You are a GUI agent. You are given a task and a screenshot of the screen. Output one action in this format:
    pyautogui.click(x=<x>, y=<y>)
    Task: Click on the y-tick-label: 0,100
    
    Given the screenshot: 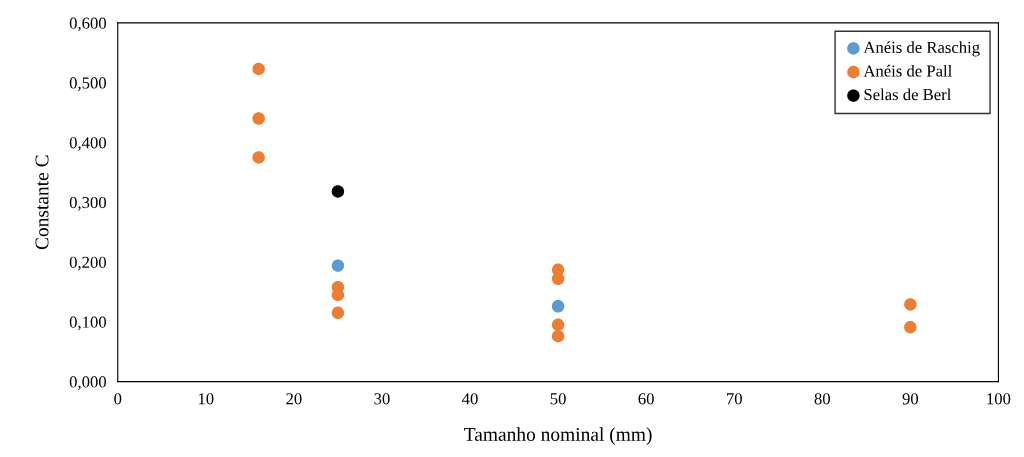 What is the action you would take?
    pyautogui.click(x=88, y=323)
    